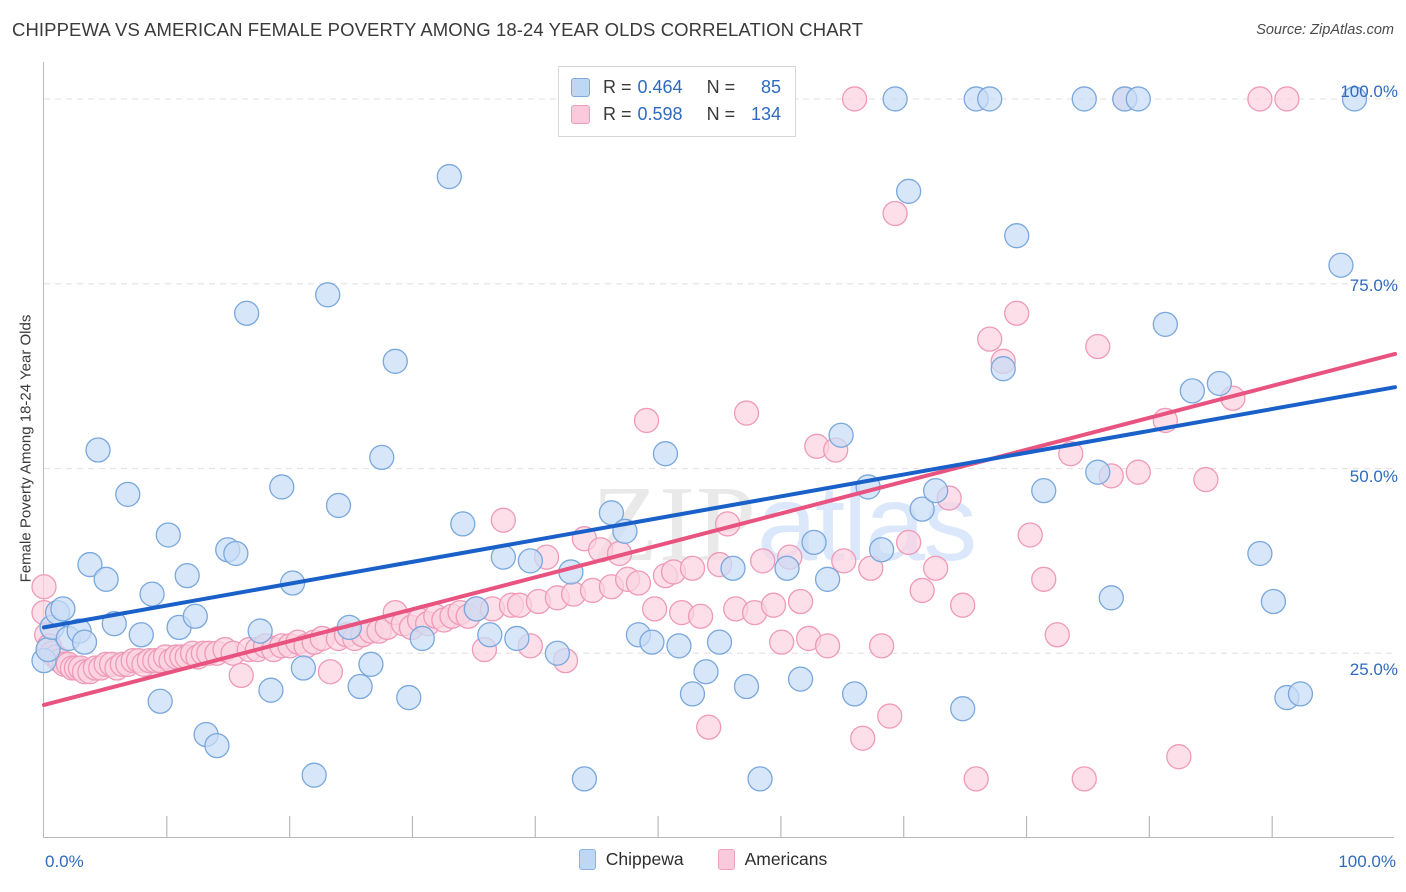 Image resolution: width=1406 pixels, height=892 pixels. Describe the element at coordinates (1369, 91) in the screenshot. I see `y-tick-label-100: 100.0%` at that location.